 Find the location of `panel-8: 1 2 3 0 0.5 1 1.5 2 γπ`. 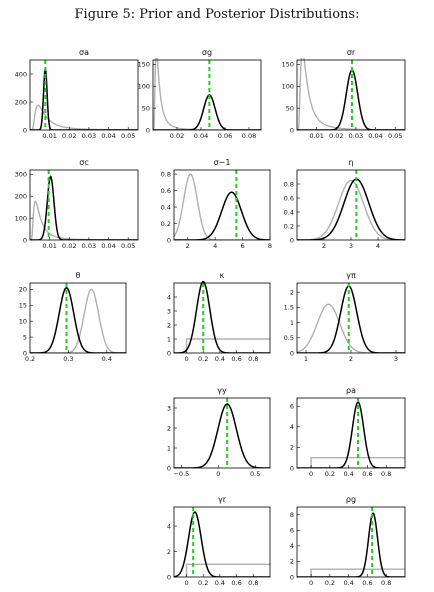

panel-8: 1 2 3 0 0.5 1 1.5 2 γπ is located at coordinates (345, 317).